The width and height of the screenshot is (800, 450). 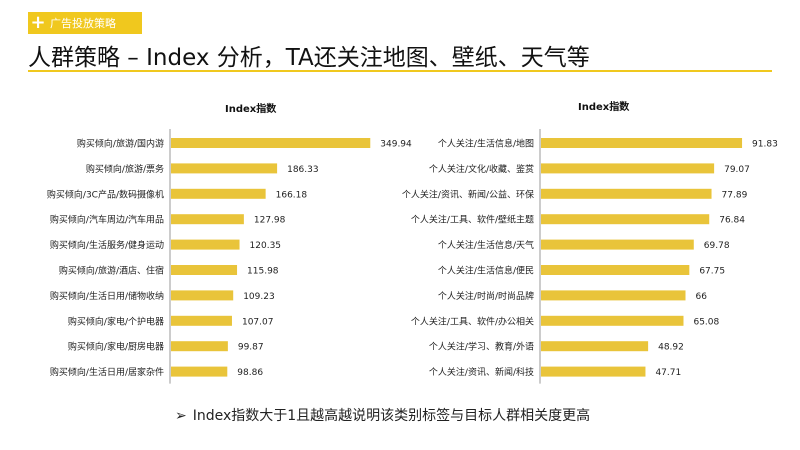 I want to click on title-underline, so click(x=400, y=71).